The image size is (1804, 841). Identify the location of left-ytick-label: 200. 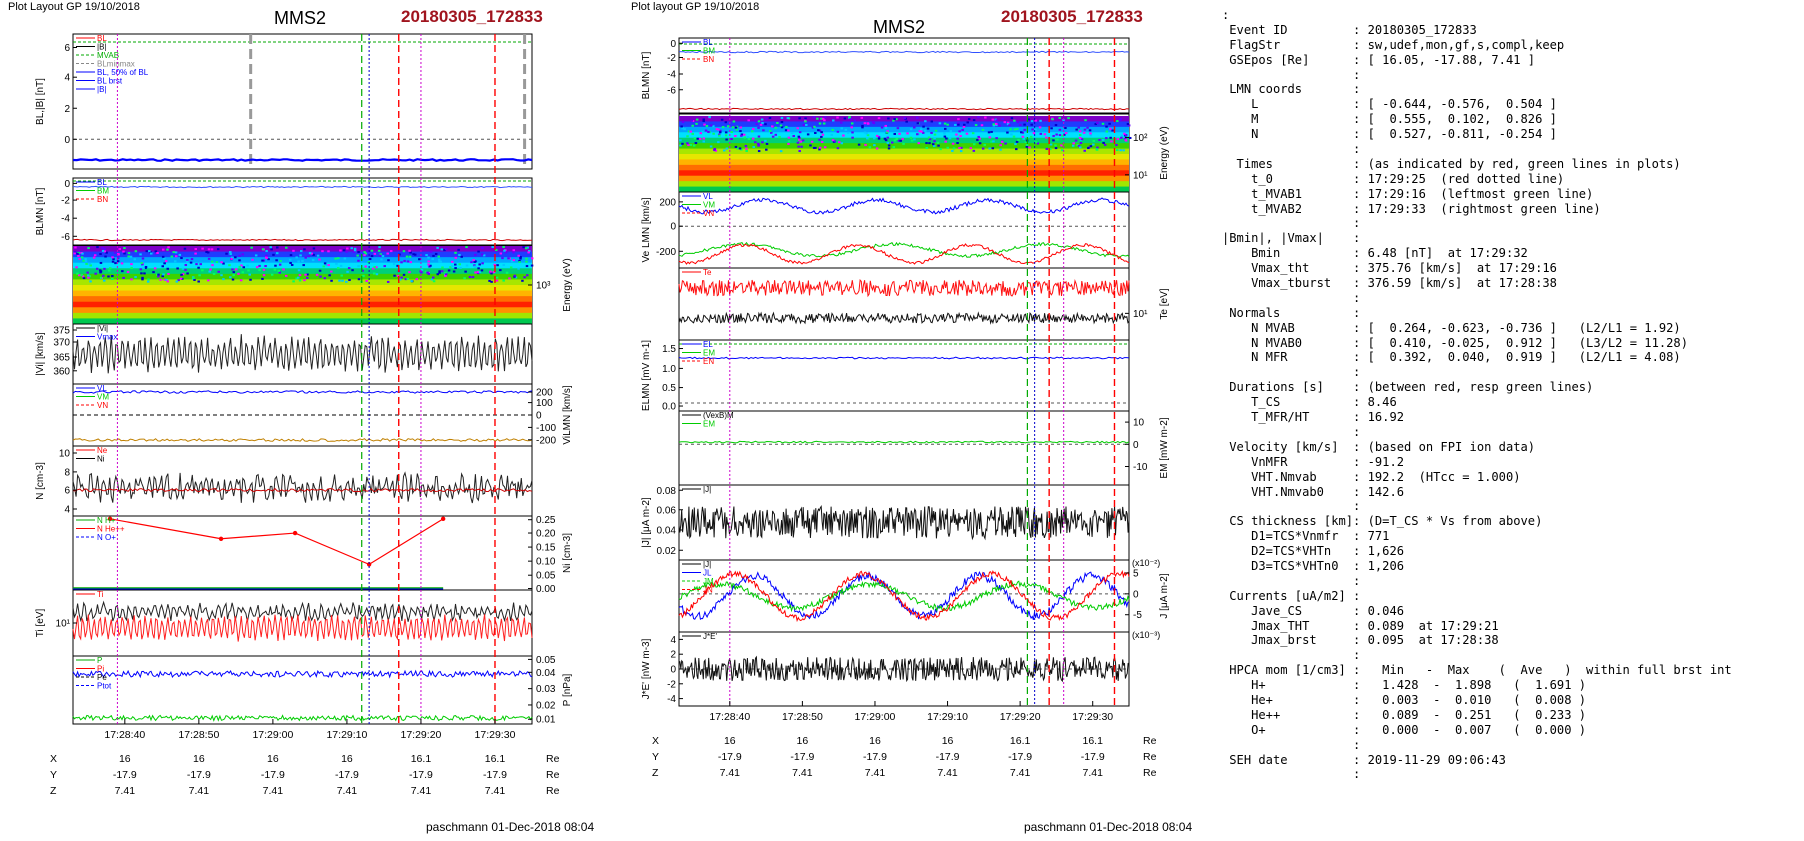
(544, 393).